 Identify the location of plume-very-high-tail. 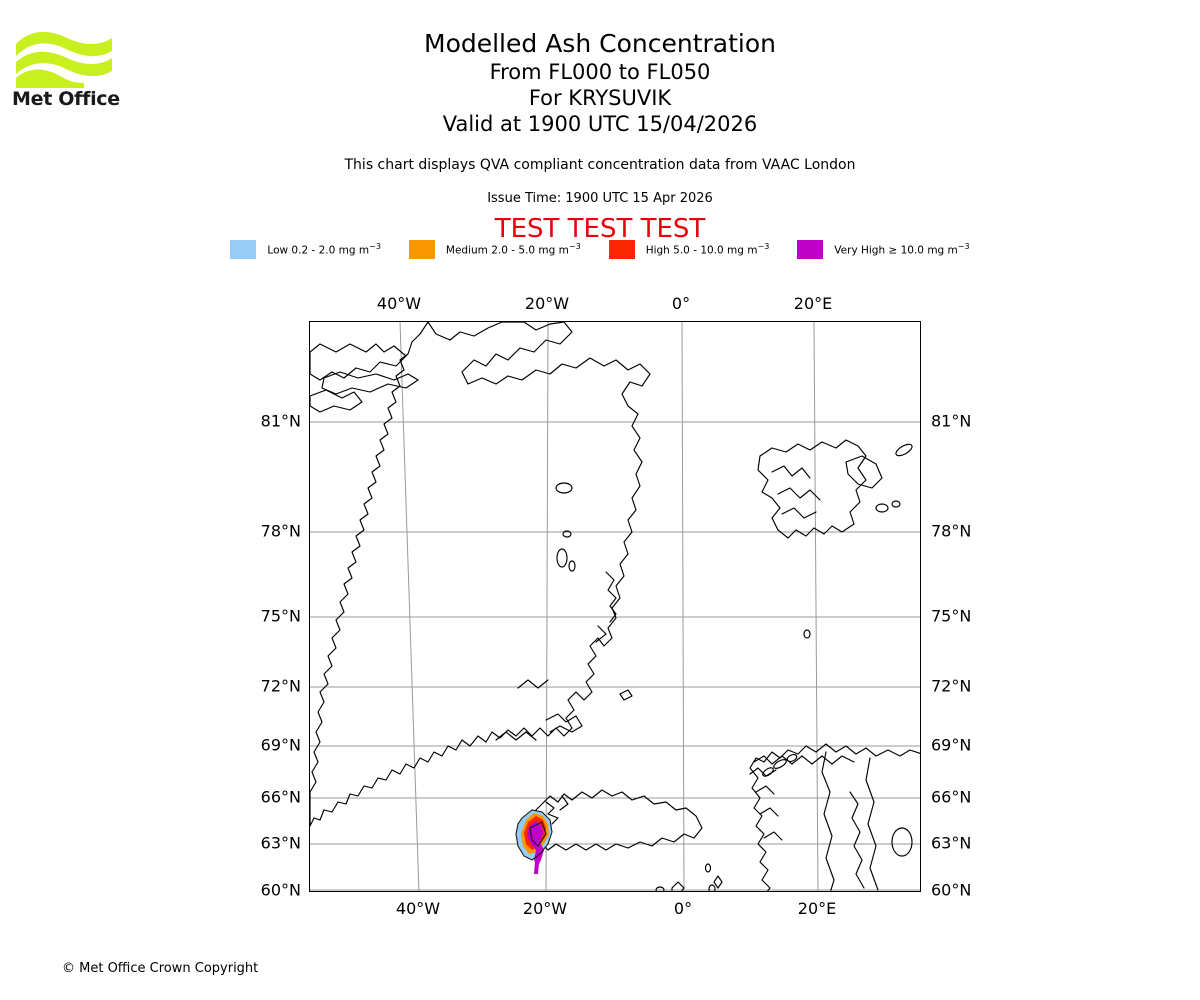
(536, 868).